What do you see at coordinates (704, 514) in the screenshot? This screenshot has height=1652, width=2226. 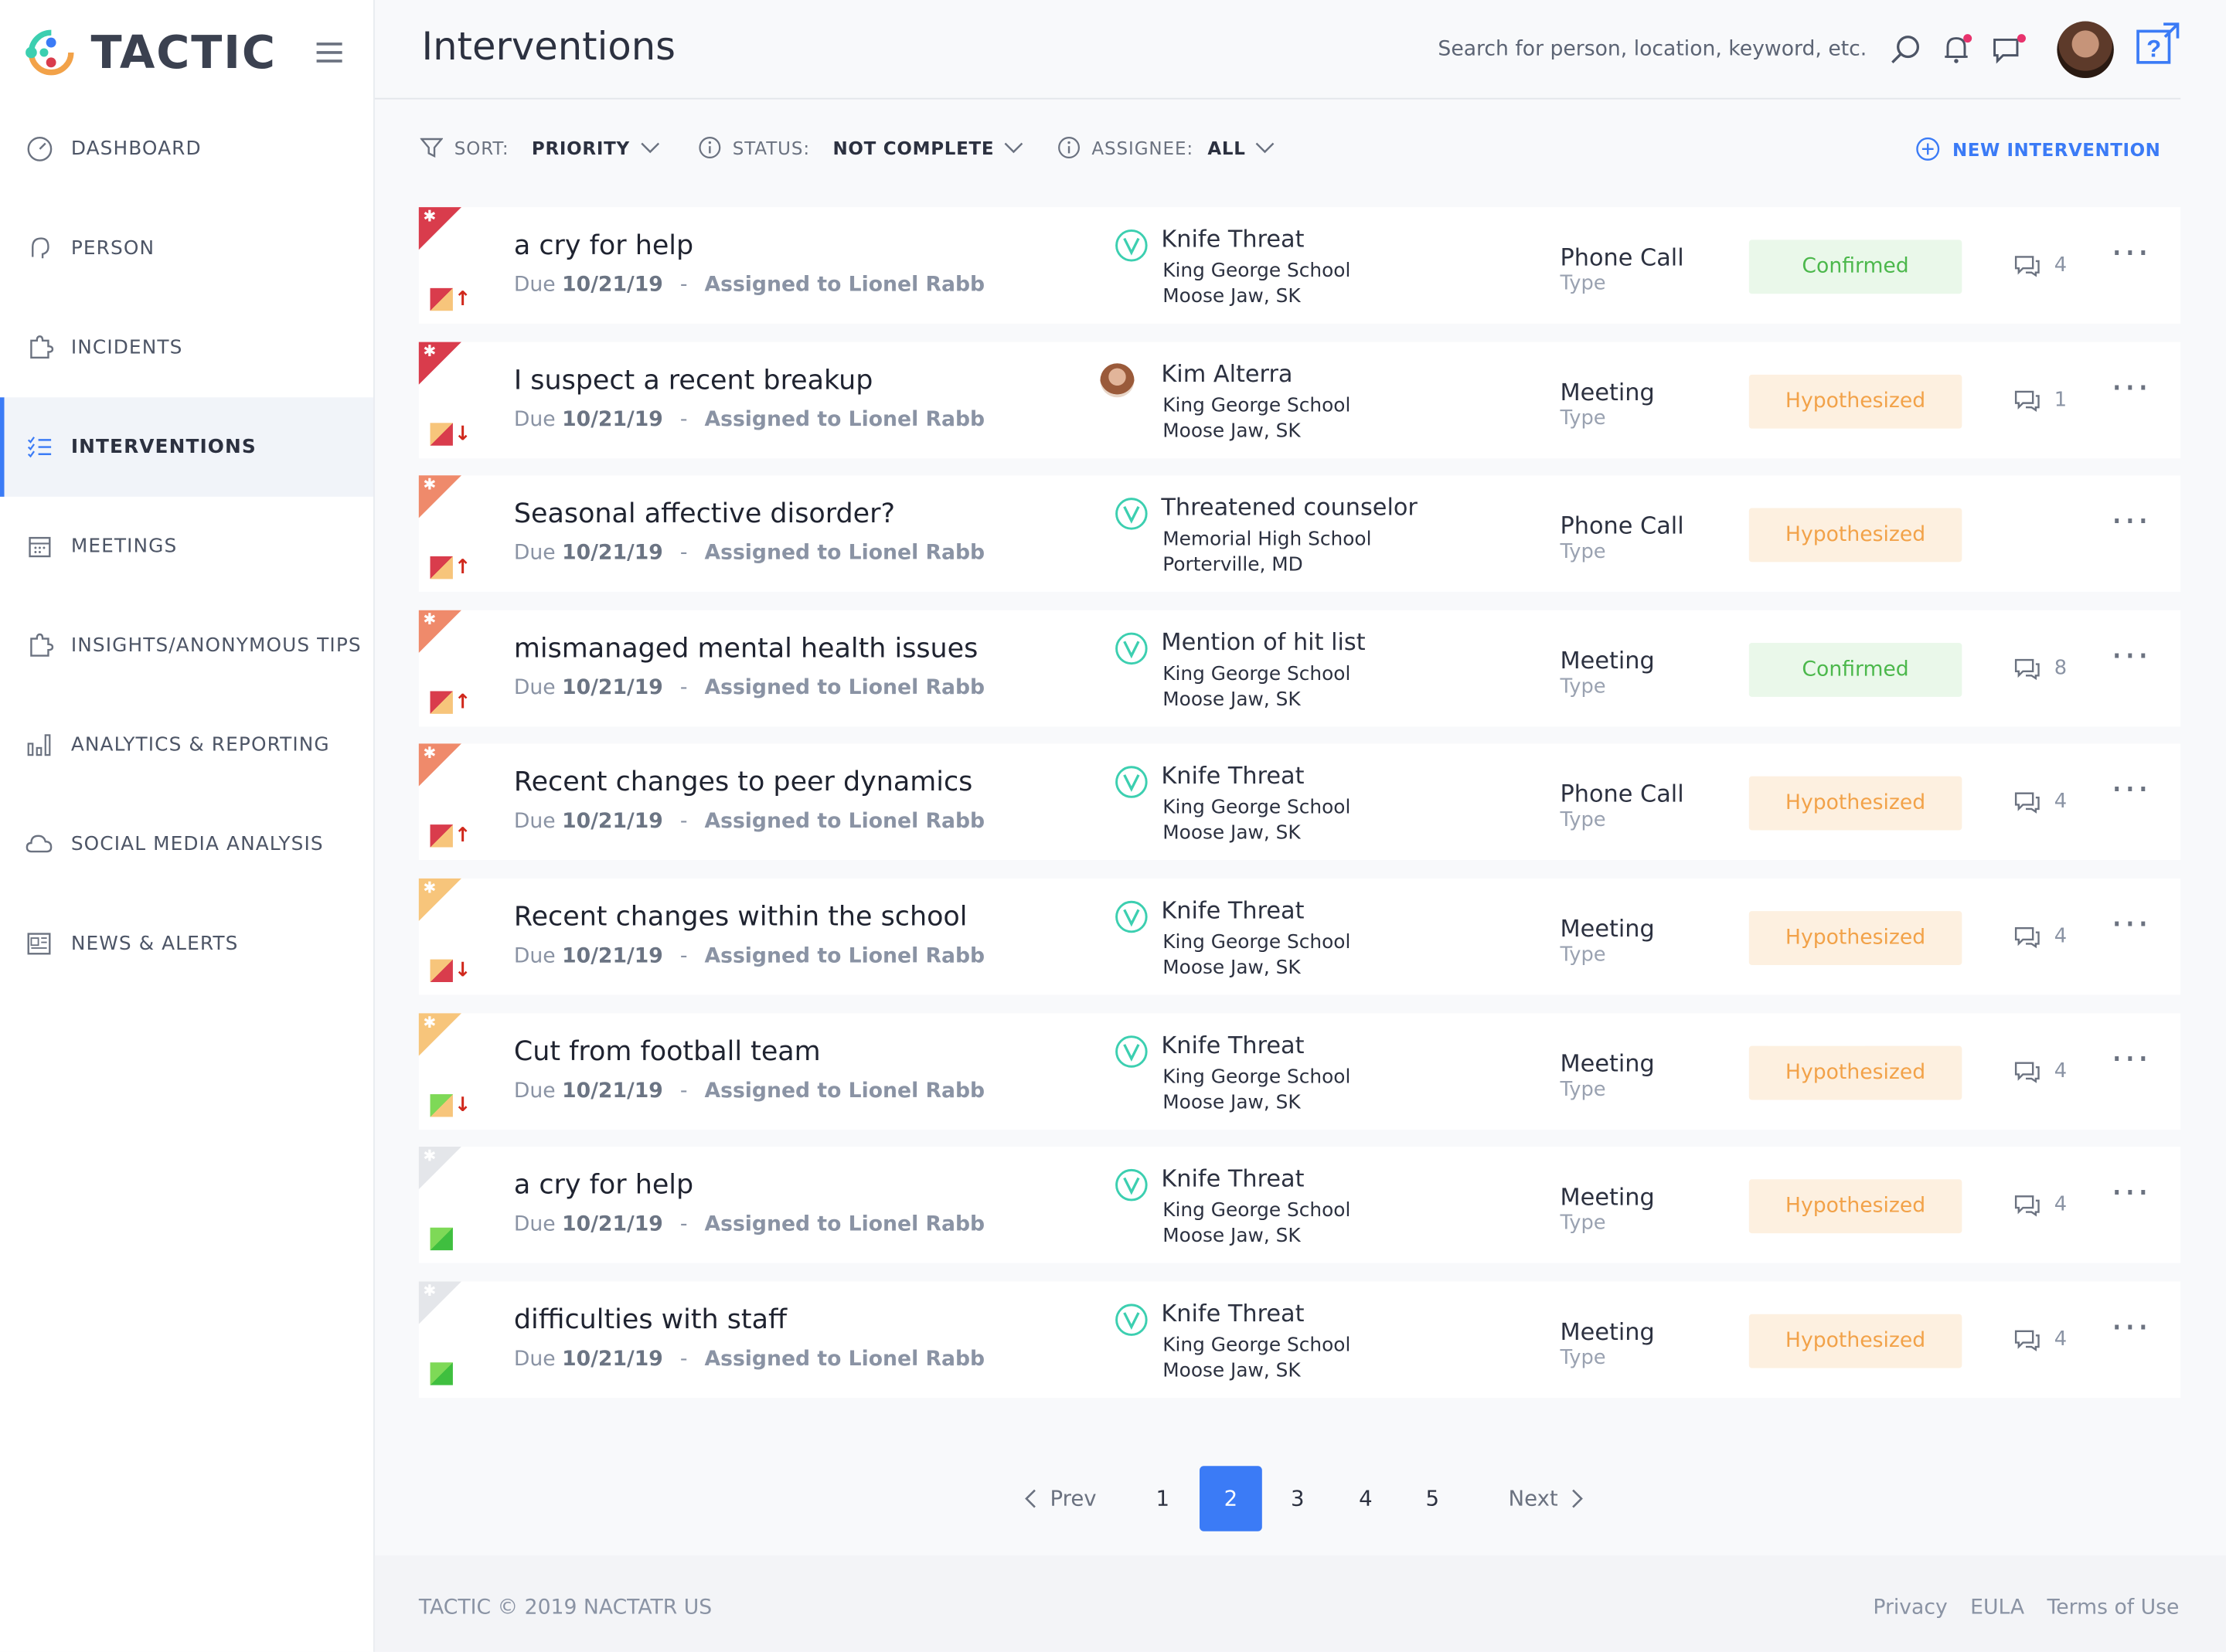 I see `intervention-title: Seasonal affective disorder?` at bounding box center [704, 514].